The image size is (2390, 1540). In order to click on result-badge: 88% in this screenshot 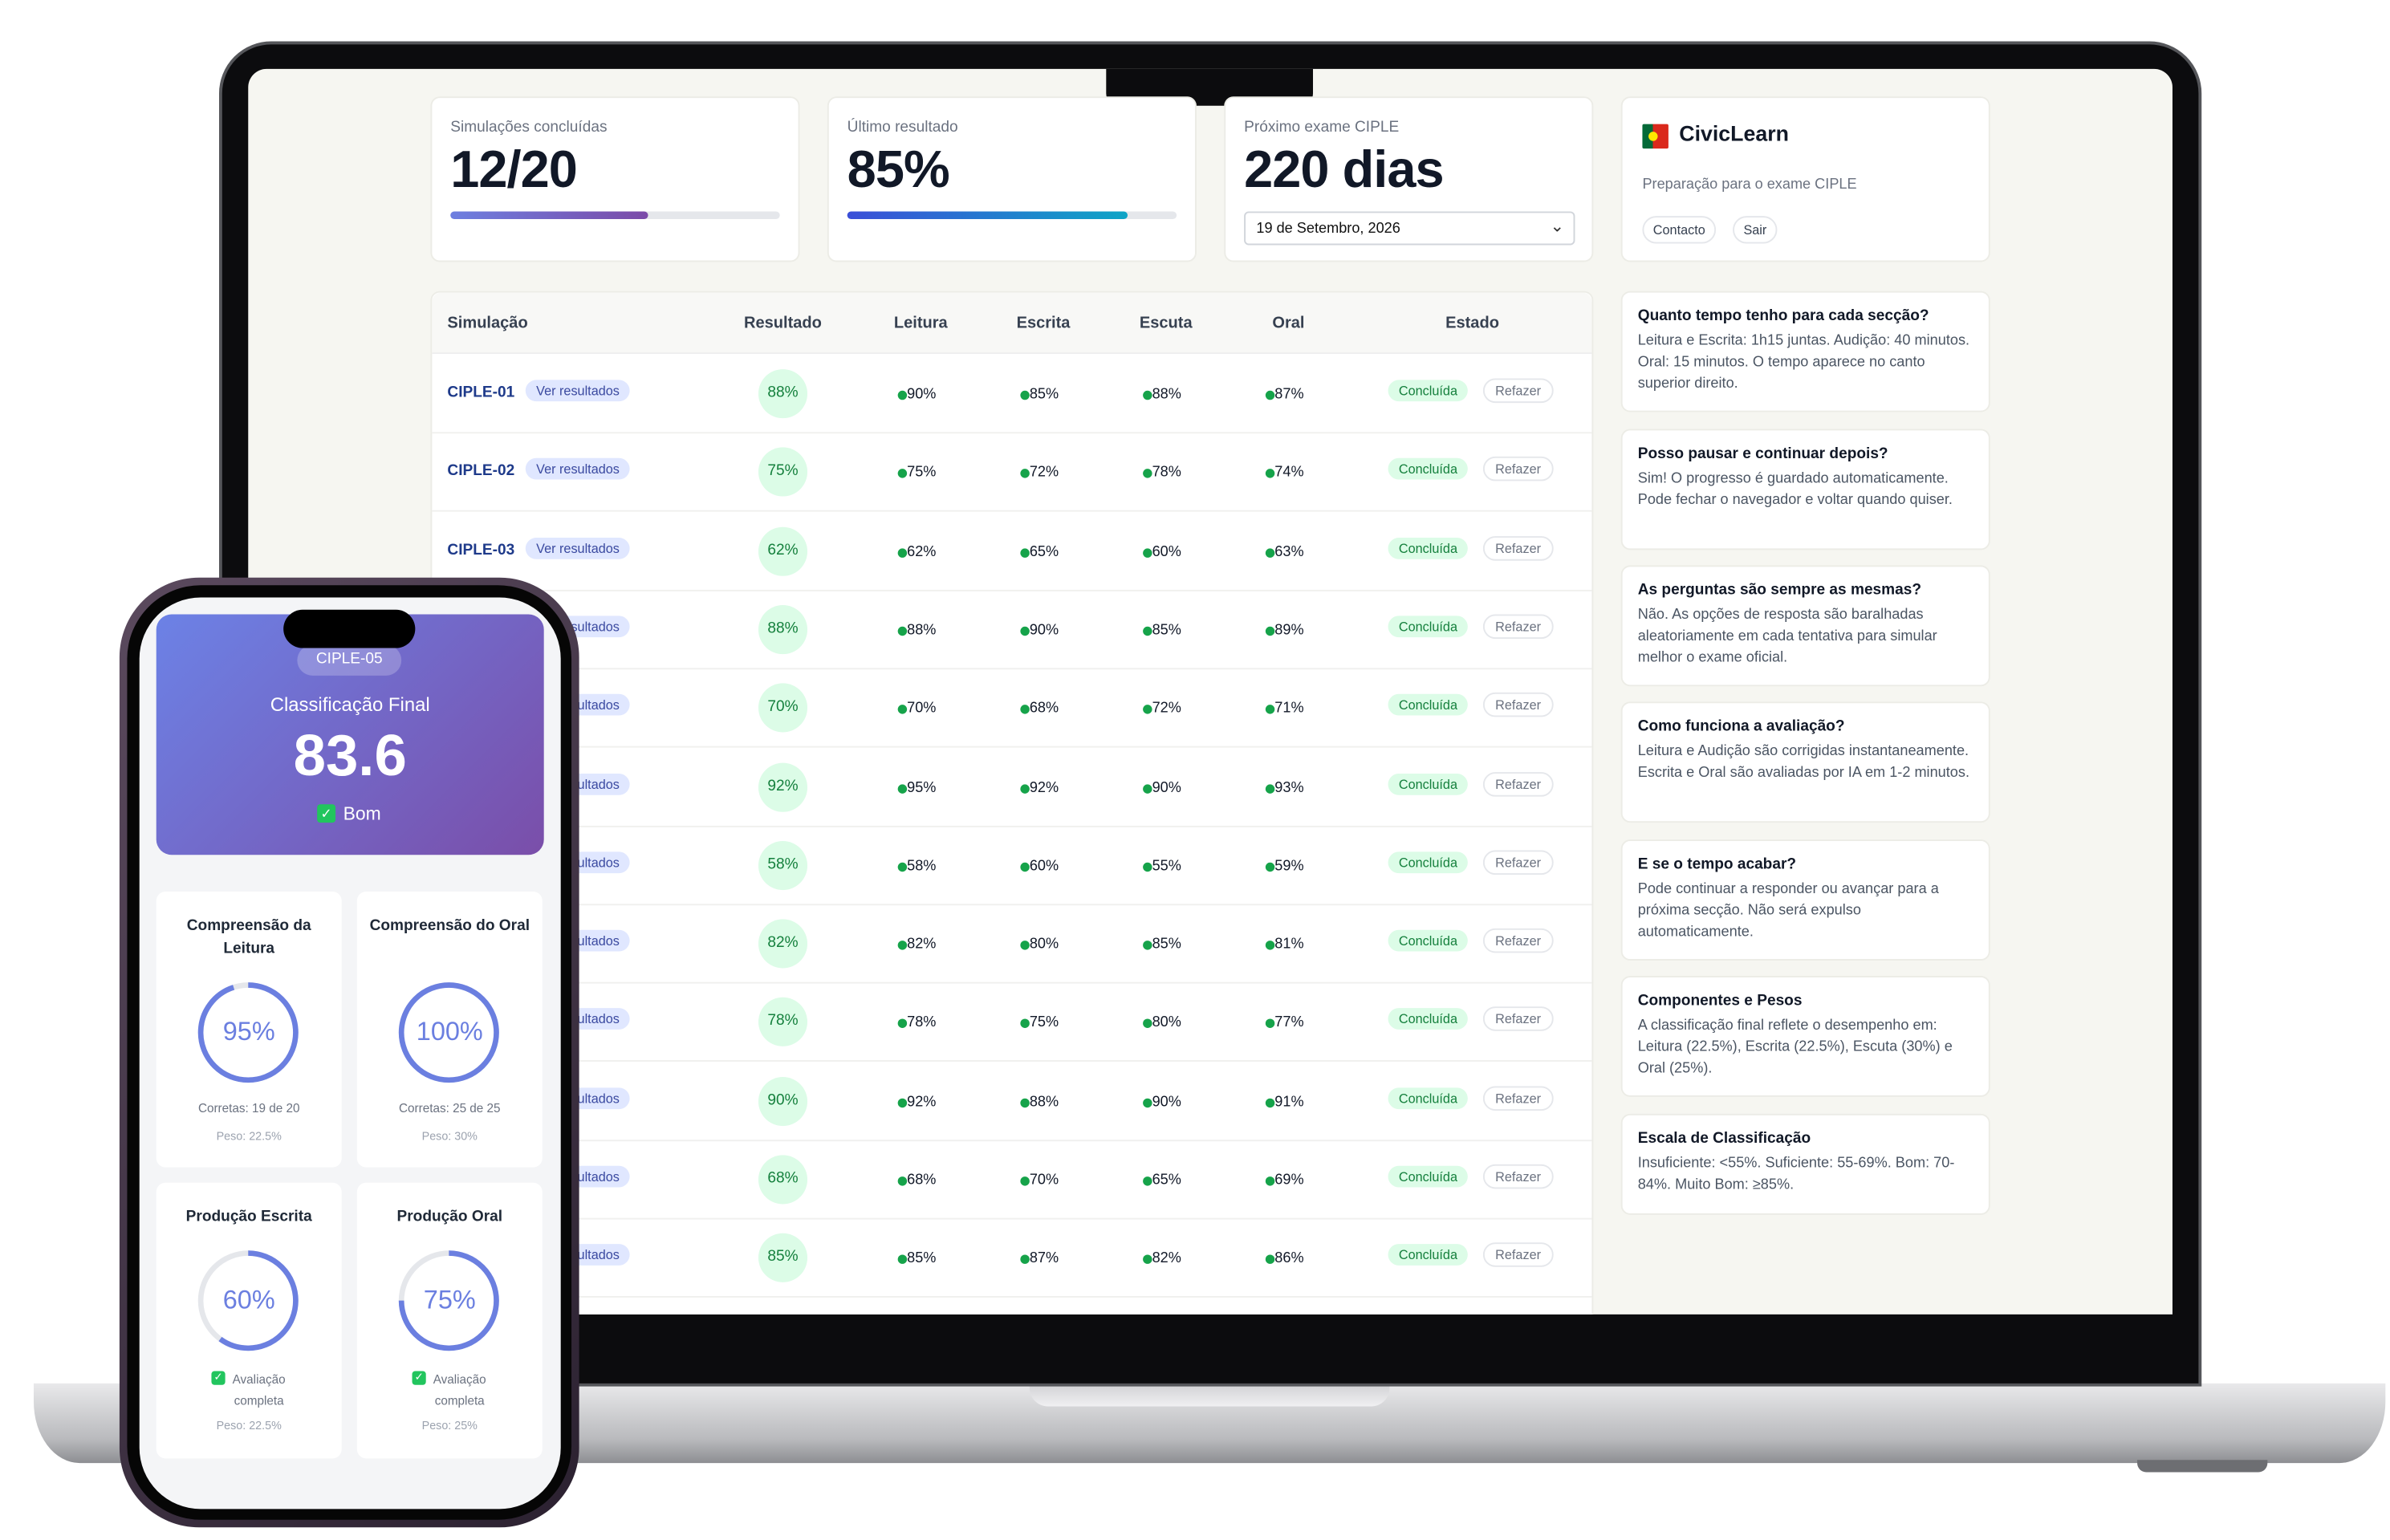, I will do `click(783, 394)`.